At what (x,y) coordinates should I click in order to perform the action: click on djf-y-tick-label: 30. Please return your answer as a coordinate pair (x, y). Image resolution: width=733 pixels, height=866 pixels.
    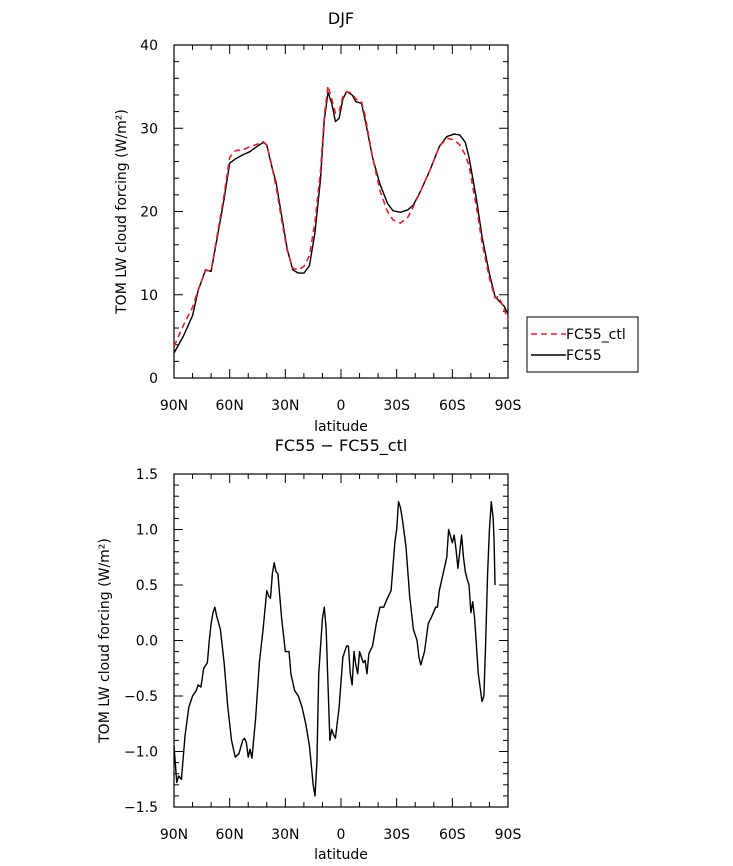
    Looking at the image, I should click on (149, 129).